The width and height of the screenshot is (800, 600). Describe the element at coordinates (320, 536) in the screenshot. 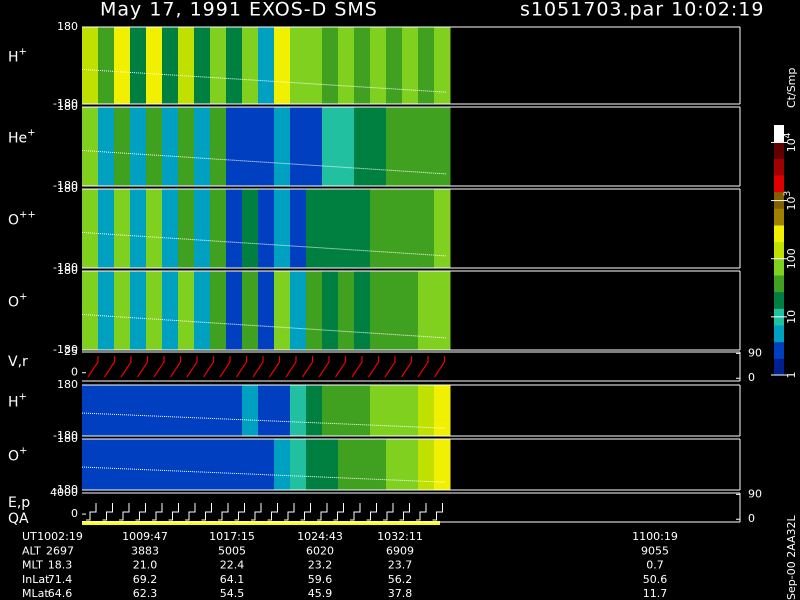

I see `table-cell: 1024:43` at that location.